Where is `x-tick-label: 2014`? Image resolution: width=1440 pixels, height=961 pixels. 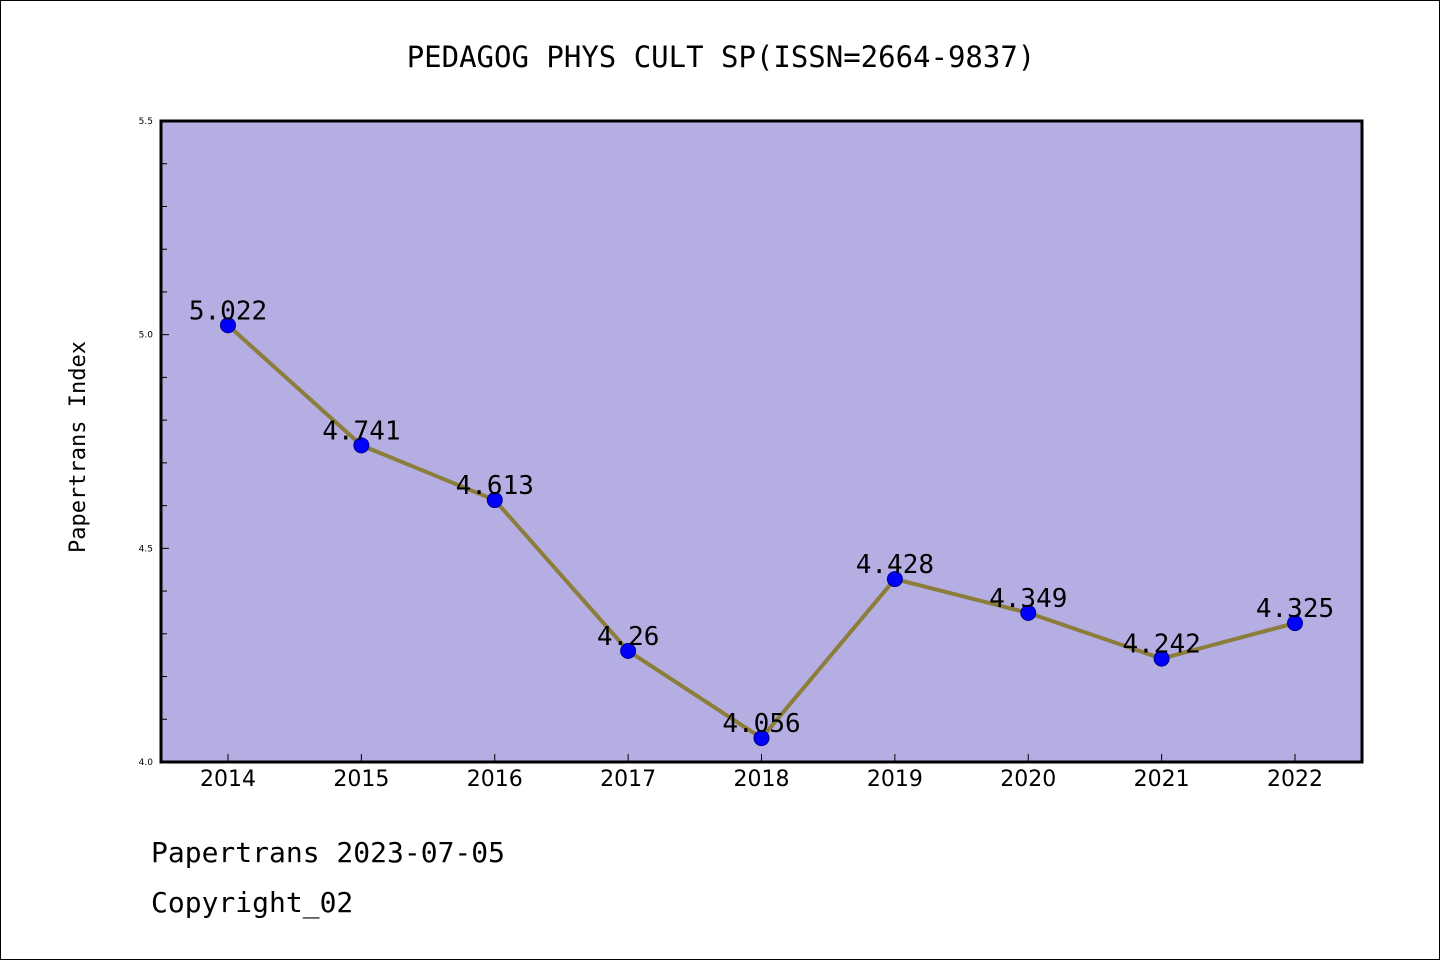
x-tick-label: 2014 is located at coordinates (228, 779).